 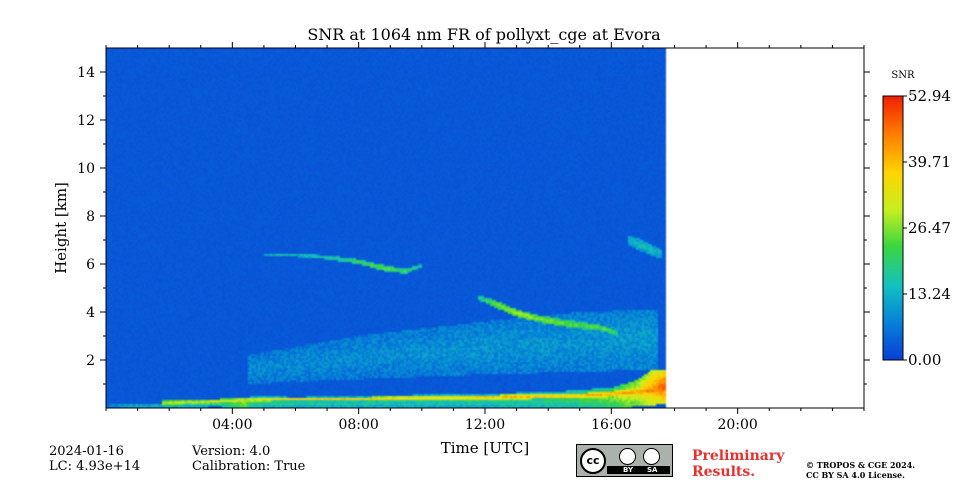 What do you see at coordinates (358, 425) in the screenshot?
I see `x-tick-label: 08:00` at bounding box center [358, 425].